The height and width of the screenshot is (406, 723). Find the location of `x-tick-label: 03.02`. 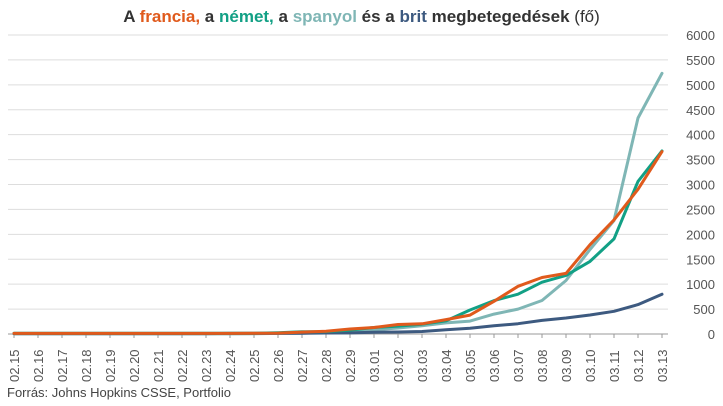

x-tick-label: 03.02 is located at coordinates (398, 365).